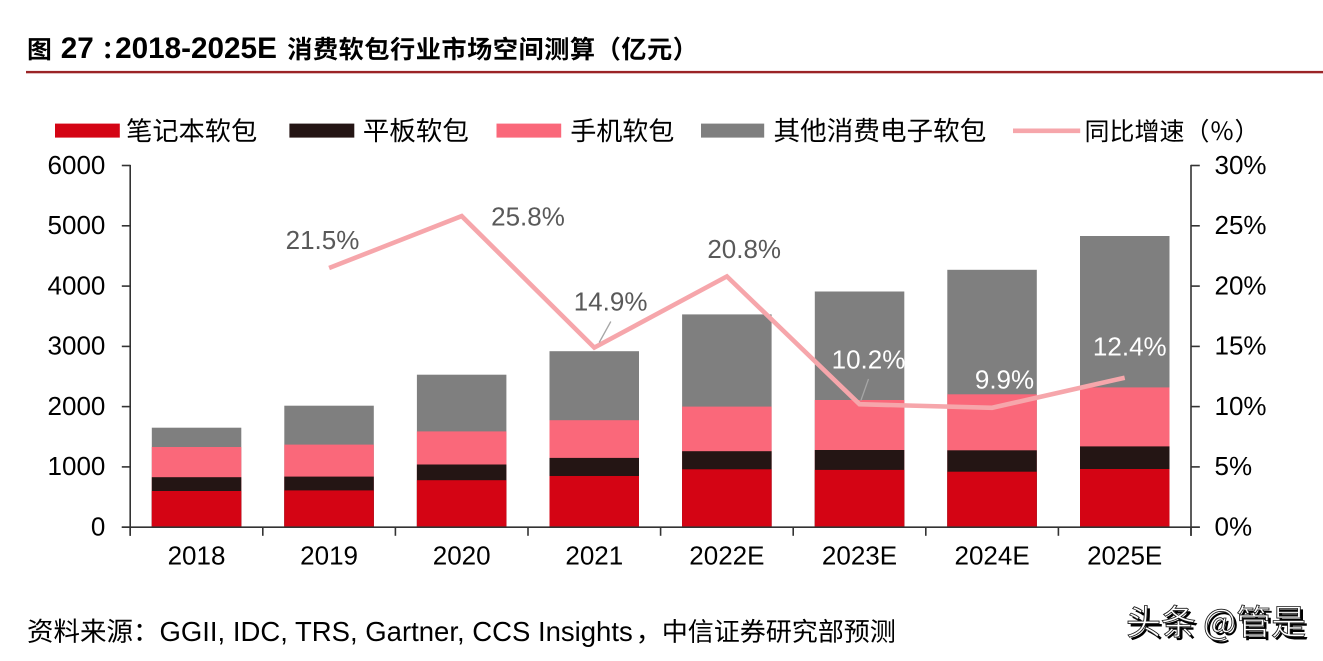  Describe the element at coordinates (1124, 556) in the screenshot. I see `svg-text: 2025E` at that location.